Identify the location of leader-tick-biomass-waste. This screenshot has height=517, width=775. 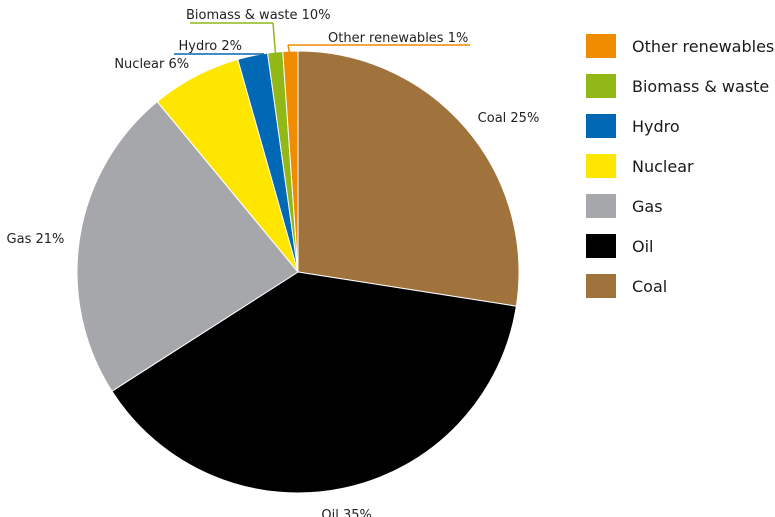
(274, 41).